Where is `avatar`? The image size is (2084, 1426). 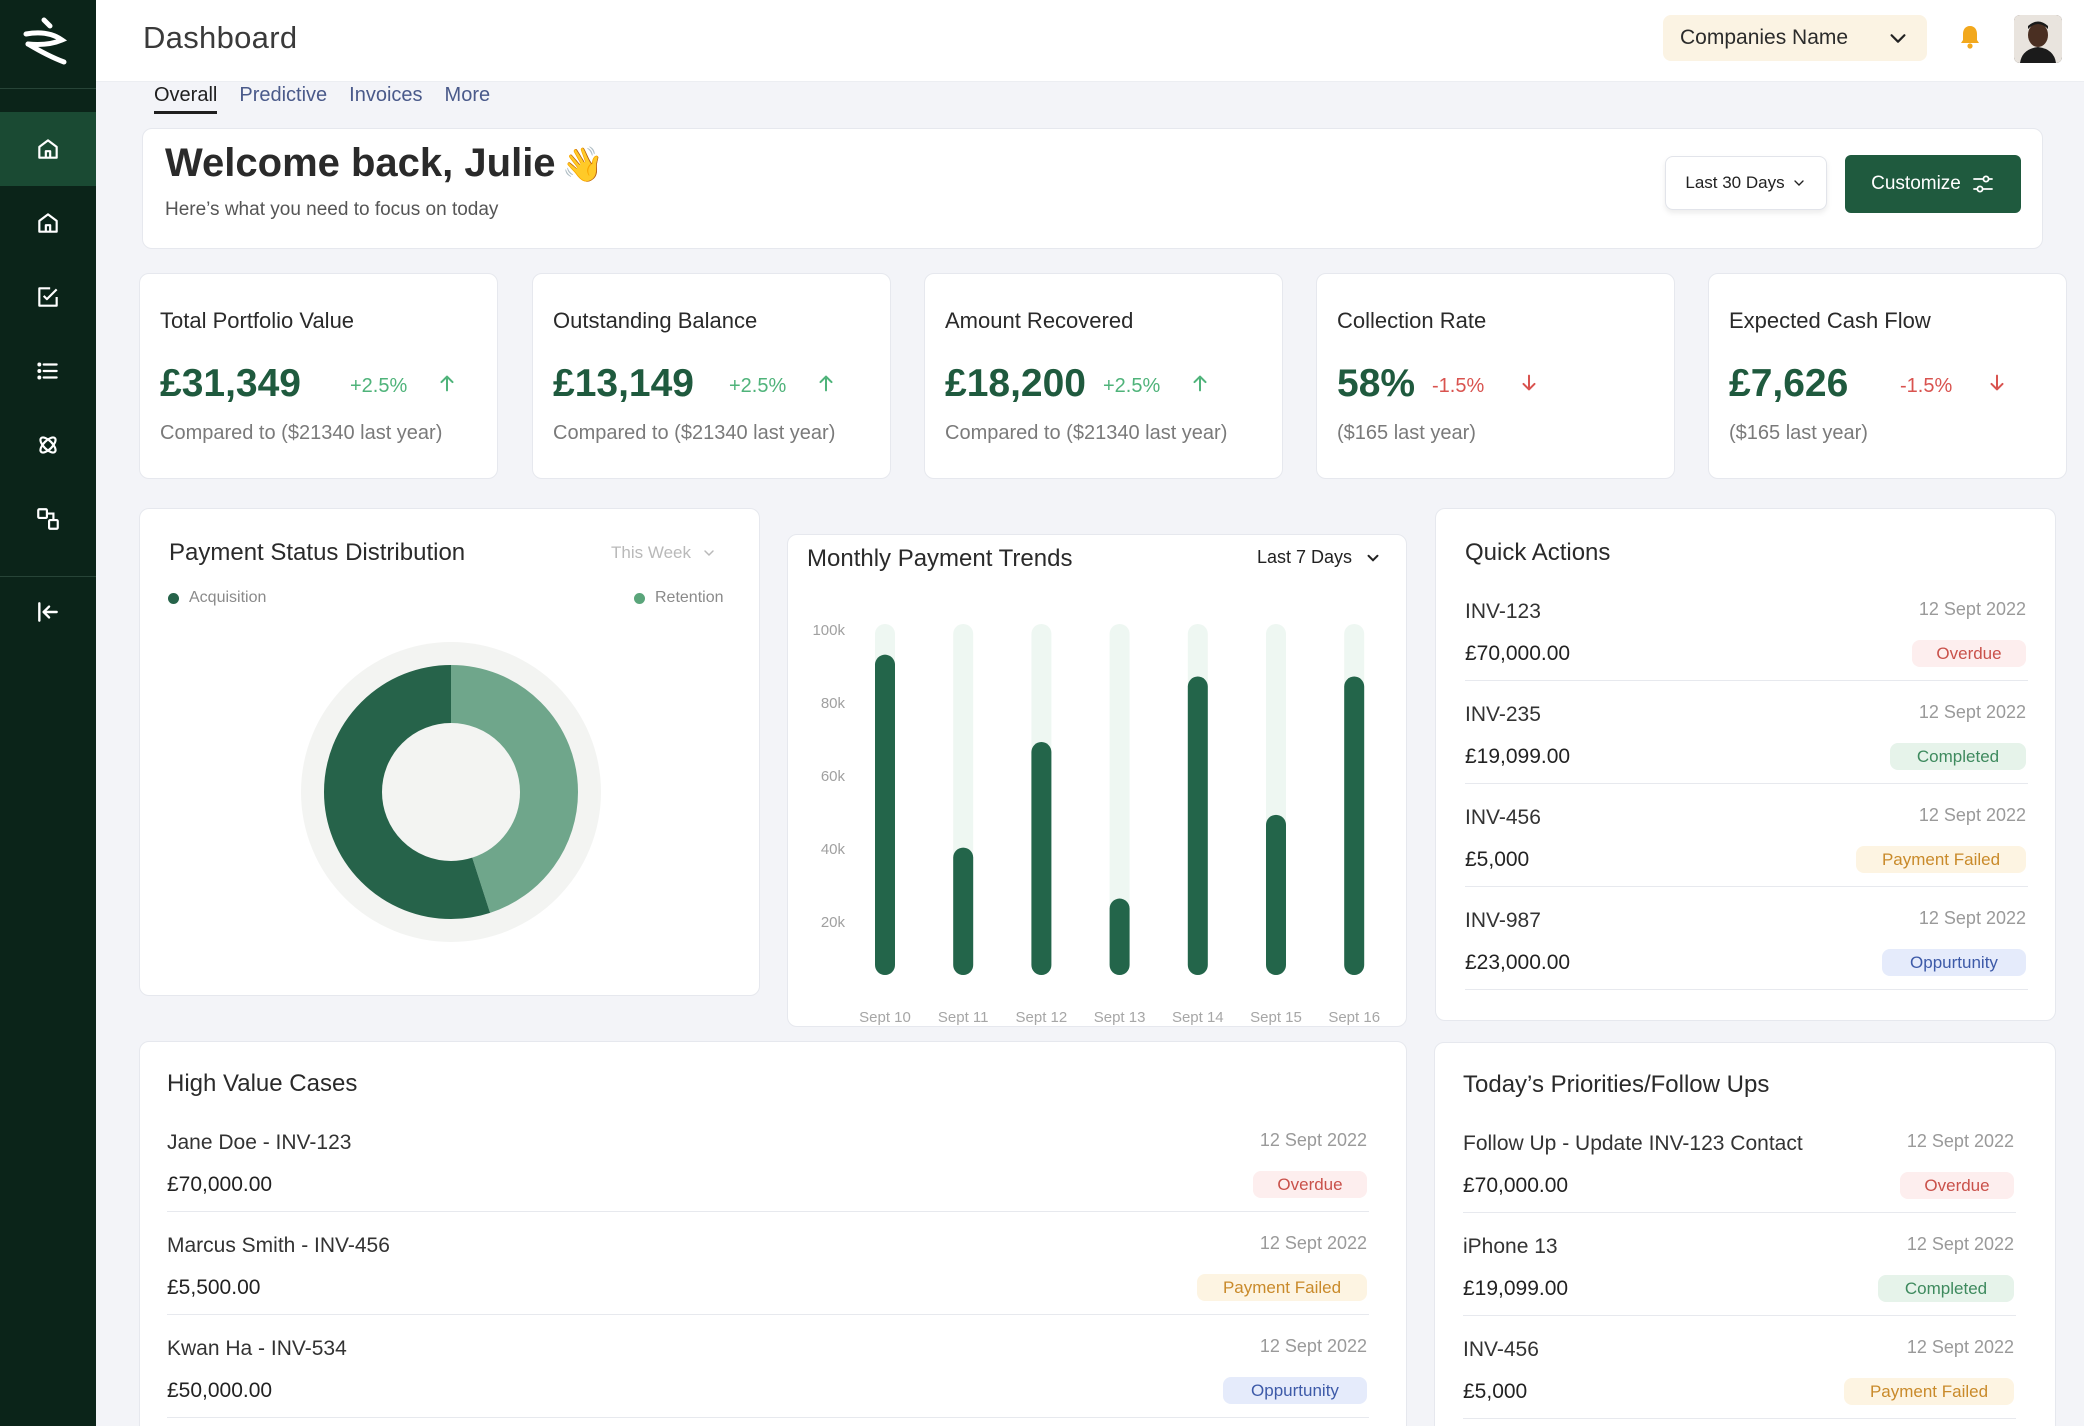 avatar is located at coordinates (2038, 39).